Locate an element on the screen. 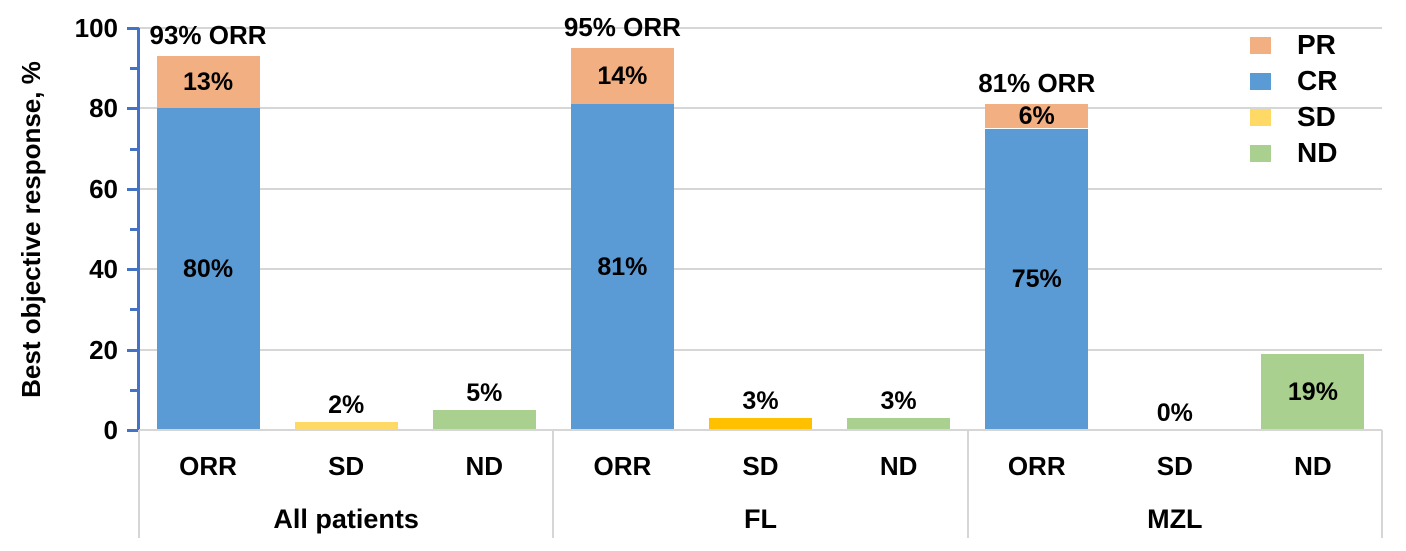  orr-annotation: 93% ORR is located at coordinates (208, 35).